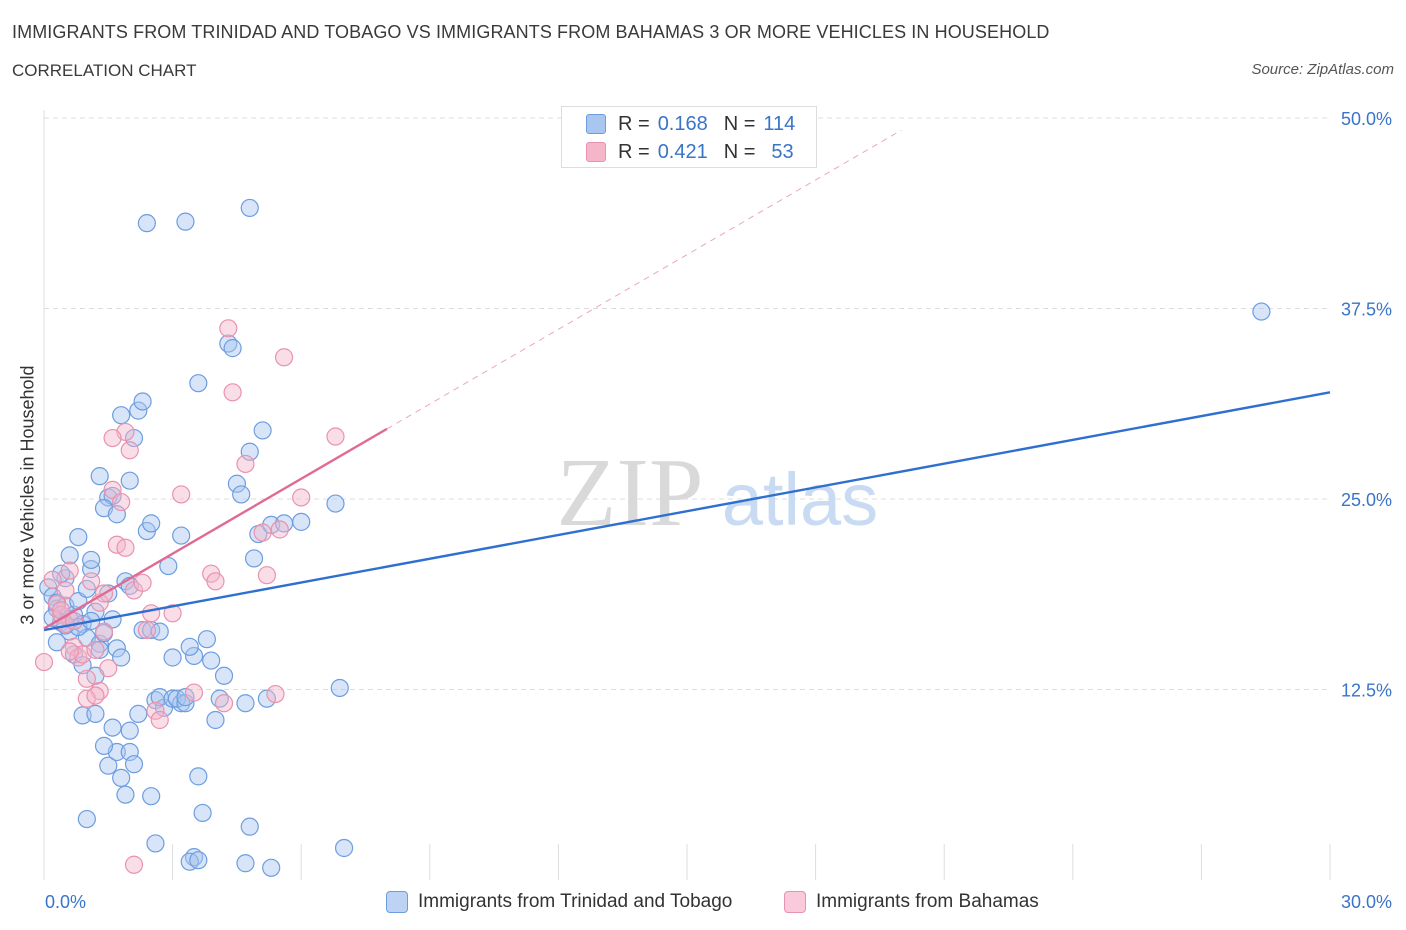  Describe the element at coordinates (634, 123) in the screenshot. I see `legend-r-label: R =` at that location.